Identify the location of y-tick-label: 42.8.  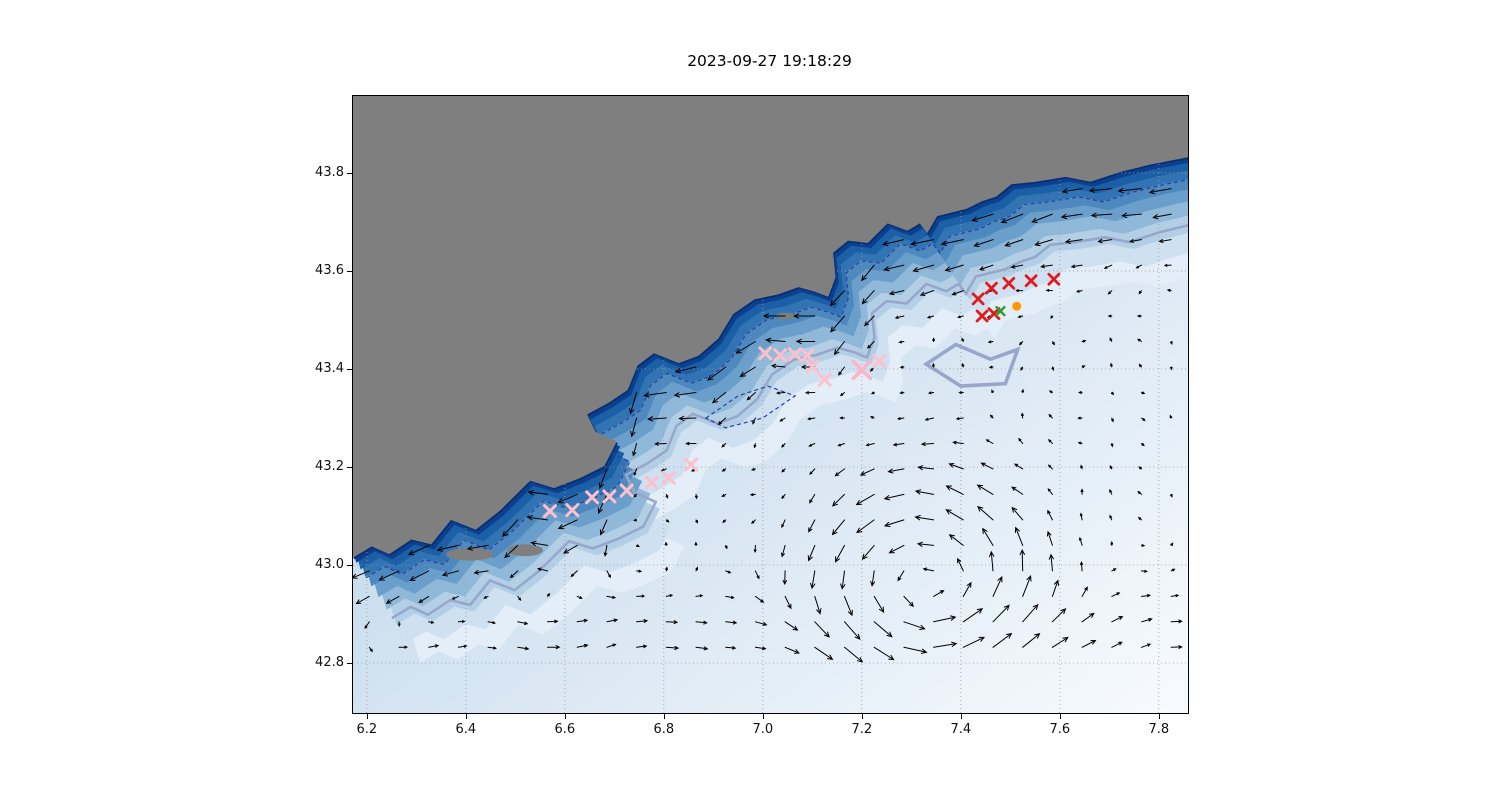
(329, 662).